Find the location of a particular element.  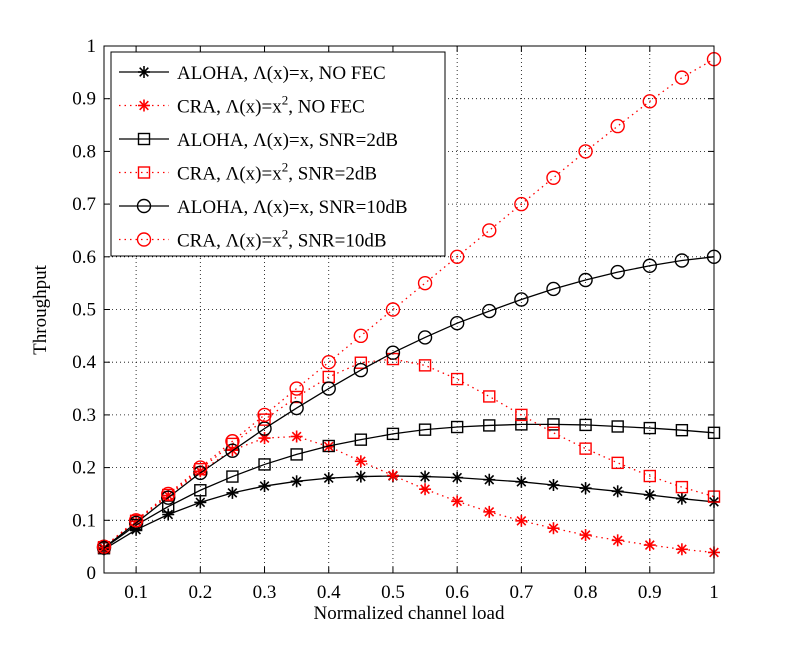

y-tick-label: 1 is located at coordinates (92, 46).